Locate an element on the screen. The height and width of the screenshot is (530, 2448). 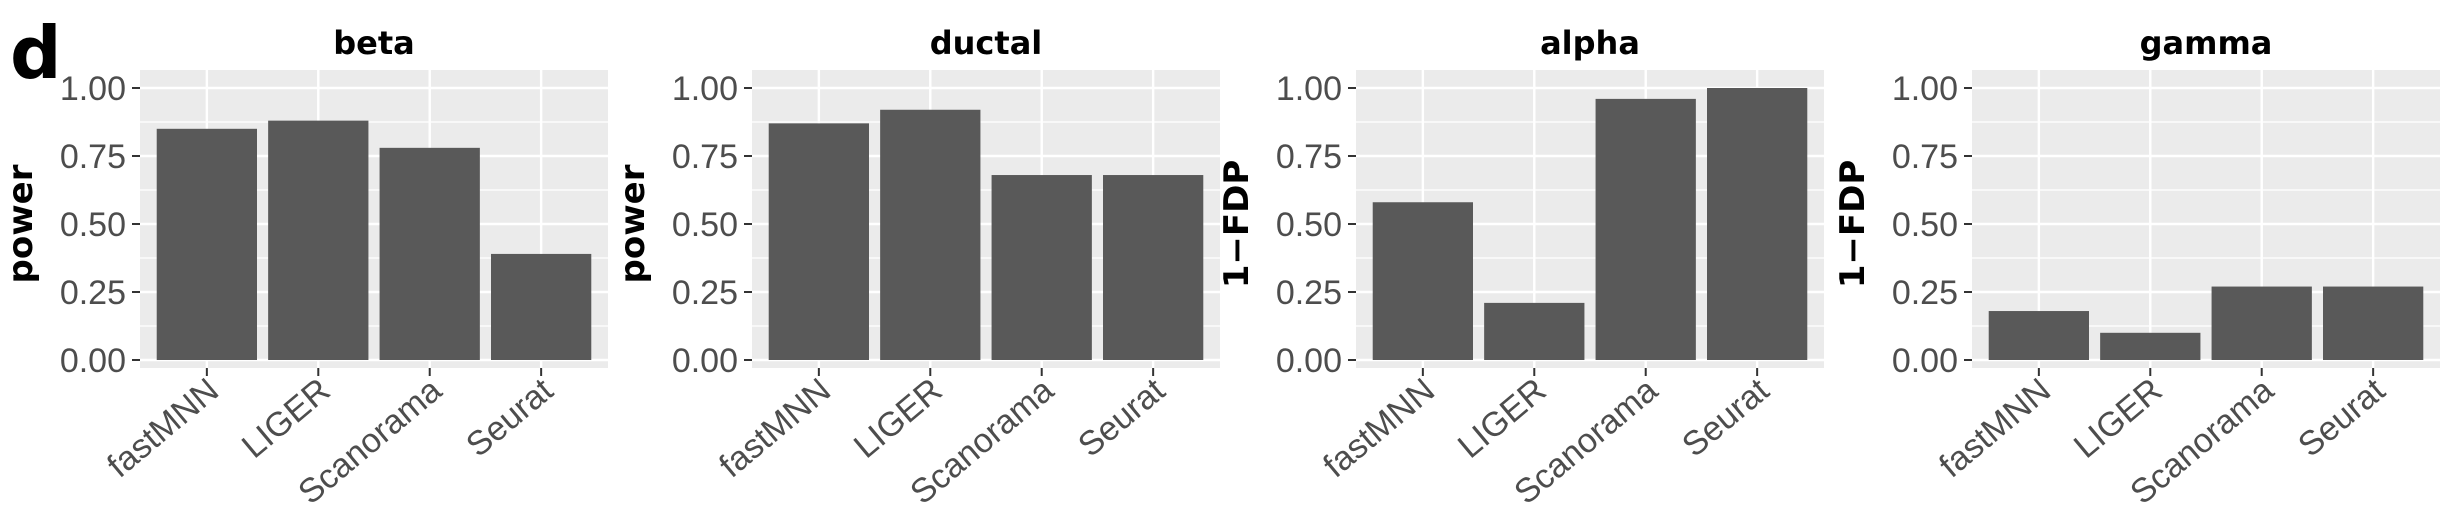
chart-title: alpha is located at coordinates (1590, 43).